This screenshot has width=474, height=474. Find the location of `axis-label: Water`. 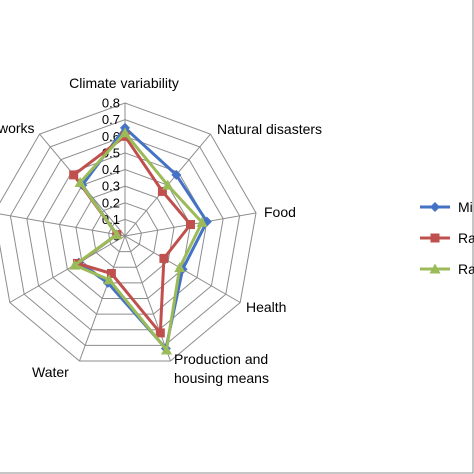

axis-label: Water is located at coordinates (50, 372).